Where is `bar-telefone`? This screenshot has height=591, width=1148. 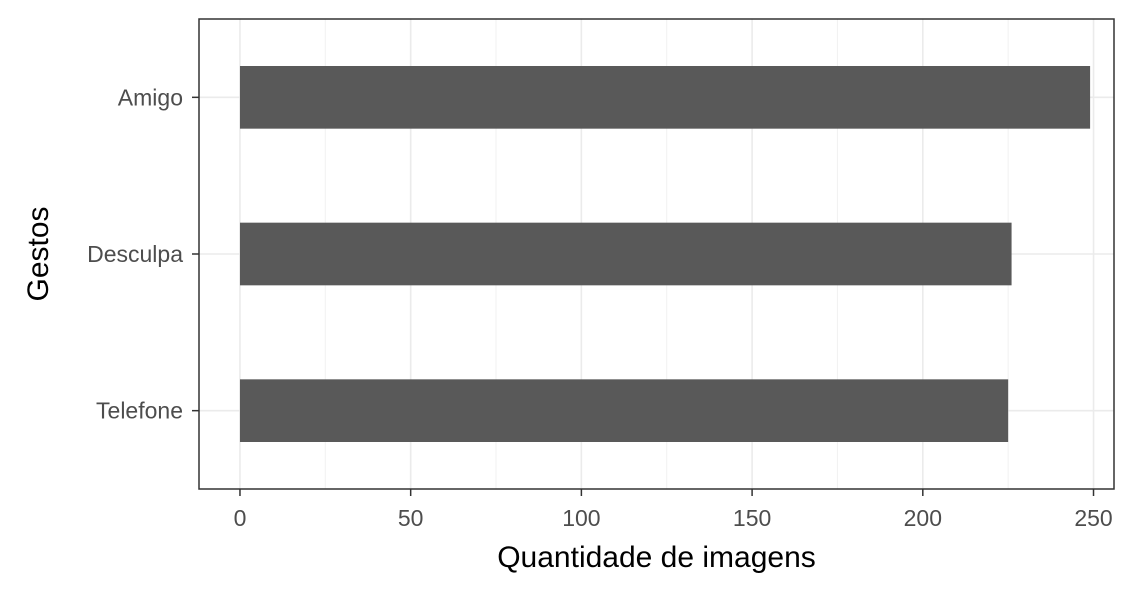
bar-telefone is located at coordinates (624, 410).